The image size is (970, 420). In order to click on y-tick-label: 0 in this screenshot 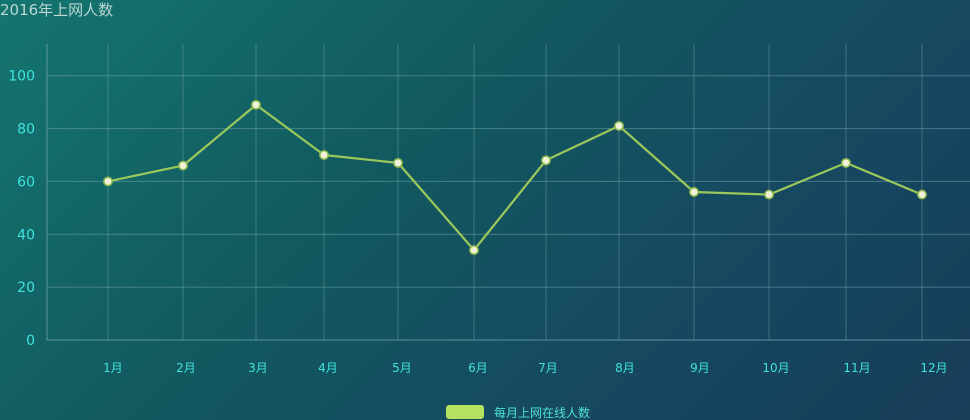, I will do `click(30, 341)`.